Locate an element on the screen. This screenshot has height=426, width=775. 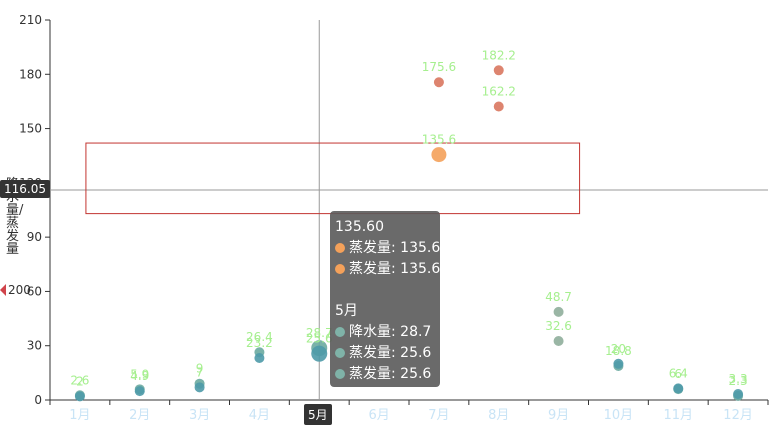
tooltip-title-1: 135.60 is located at coordinates (359, 227).